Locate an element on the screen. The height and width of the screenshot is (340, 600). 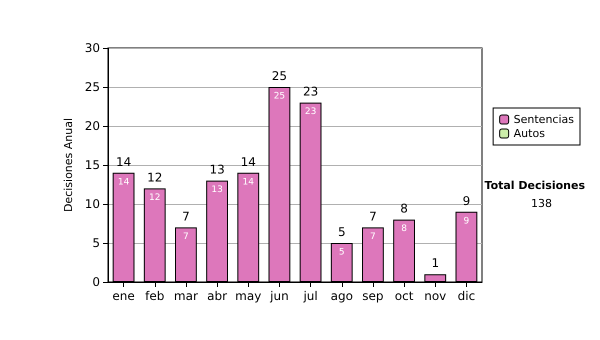
x-tick-label: abr is located at coordinates (217, 296).